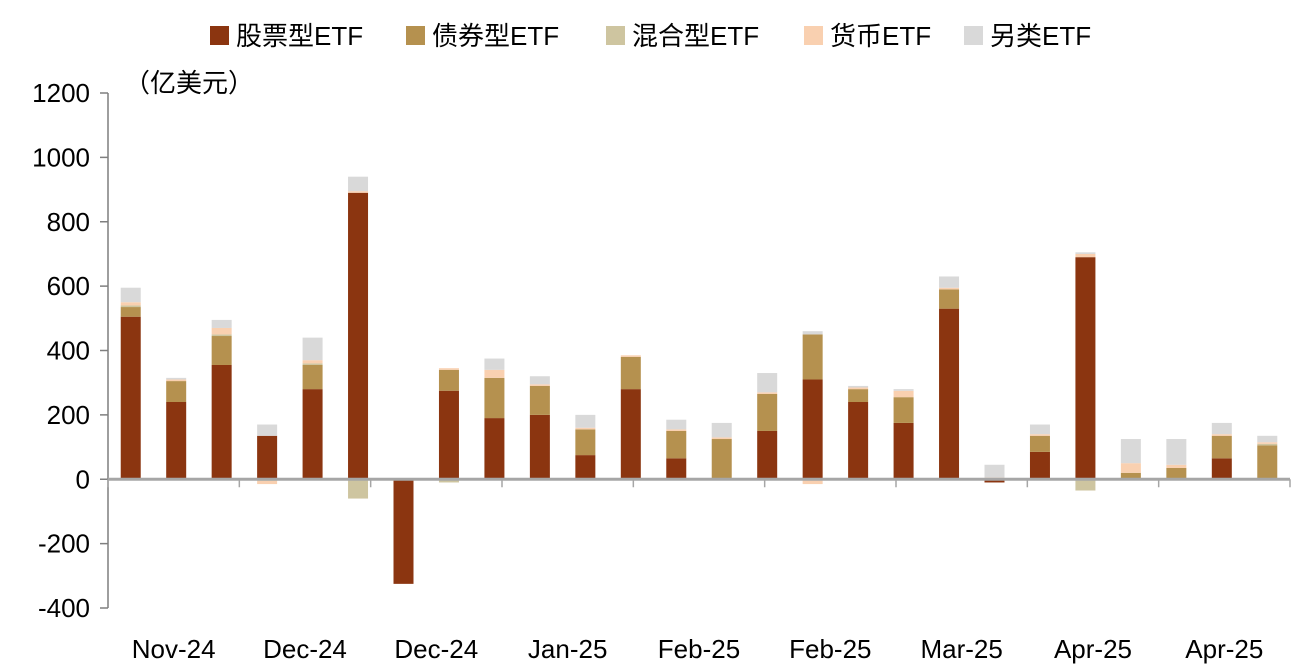 Image resolution: width=1314 pixels, height=672 pixels. I want to click on legend-label: 货币ETF, so click(880, 36).